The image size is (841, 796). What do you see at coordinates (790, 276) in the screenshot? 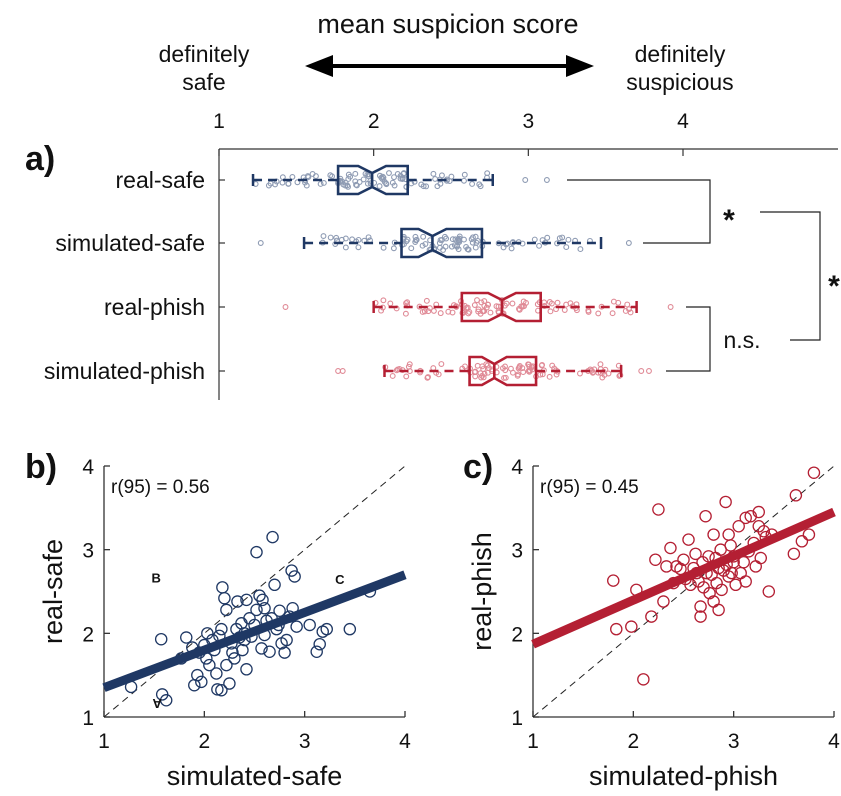
I see `panel-a-bracket-between` at bounding box center [790, 276].